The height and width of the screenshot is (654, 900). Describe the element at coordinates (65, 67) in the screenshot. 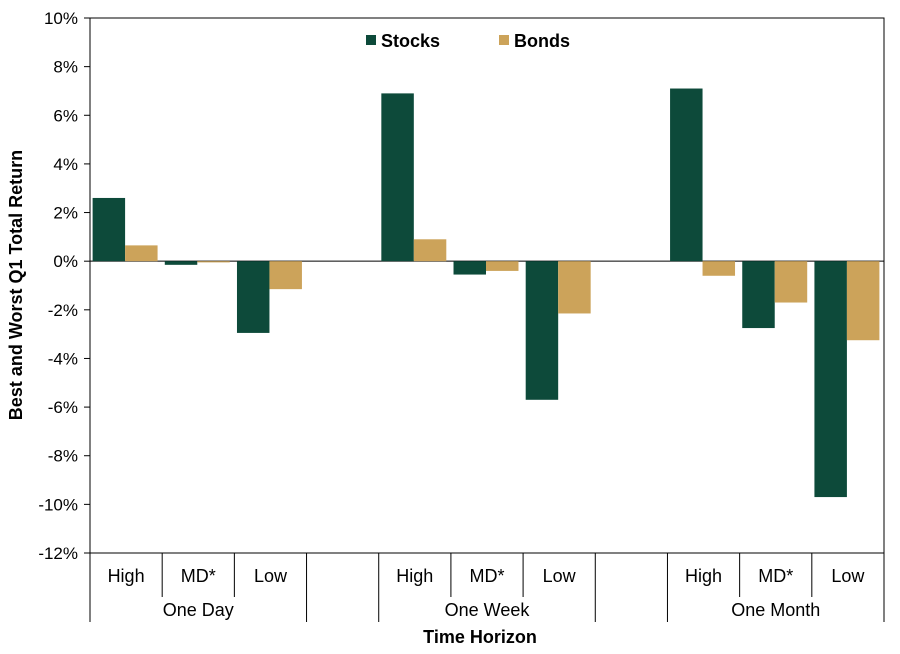

I see `y-tick-label: 8%` at that location.